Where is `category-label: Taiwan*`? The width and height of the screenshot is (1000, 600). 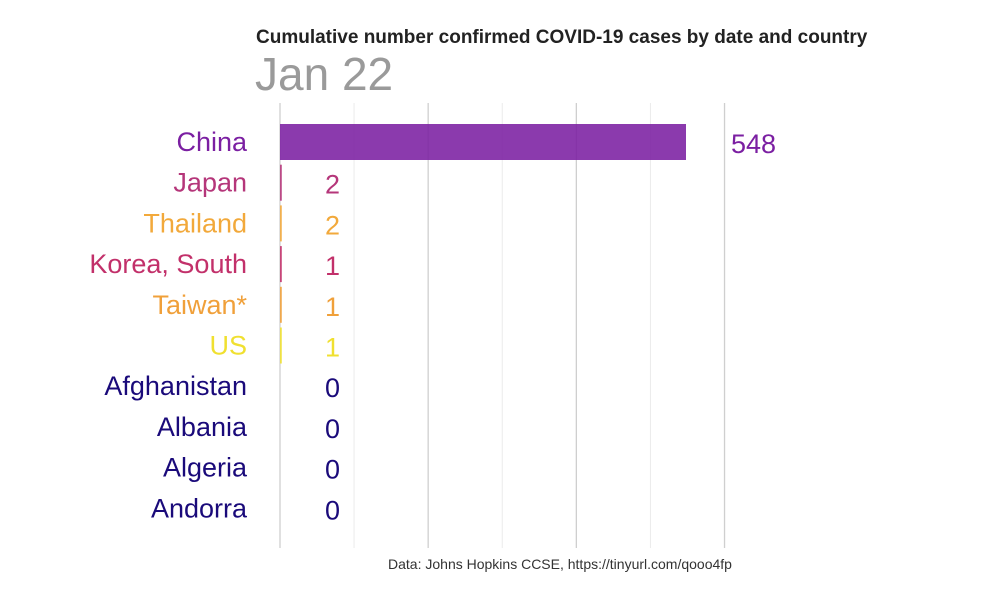
category-label: Taiwan* is located at coordinates (199, 305).